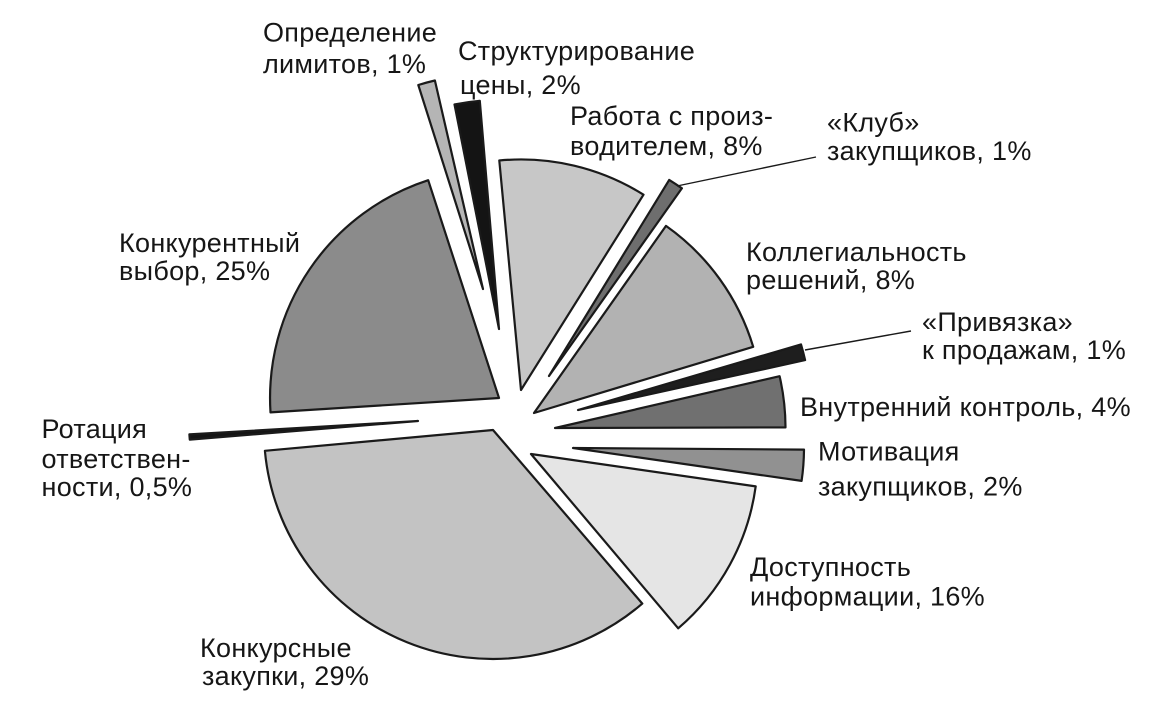 The height and width of the screenshot is (701, 1169). I want to click on svg-text: Определение, so click(350, 33).